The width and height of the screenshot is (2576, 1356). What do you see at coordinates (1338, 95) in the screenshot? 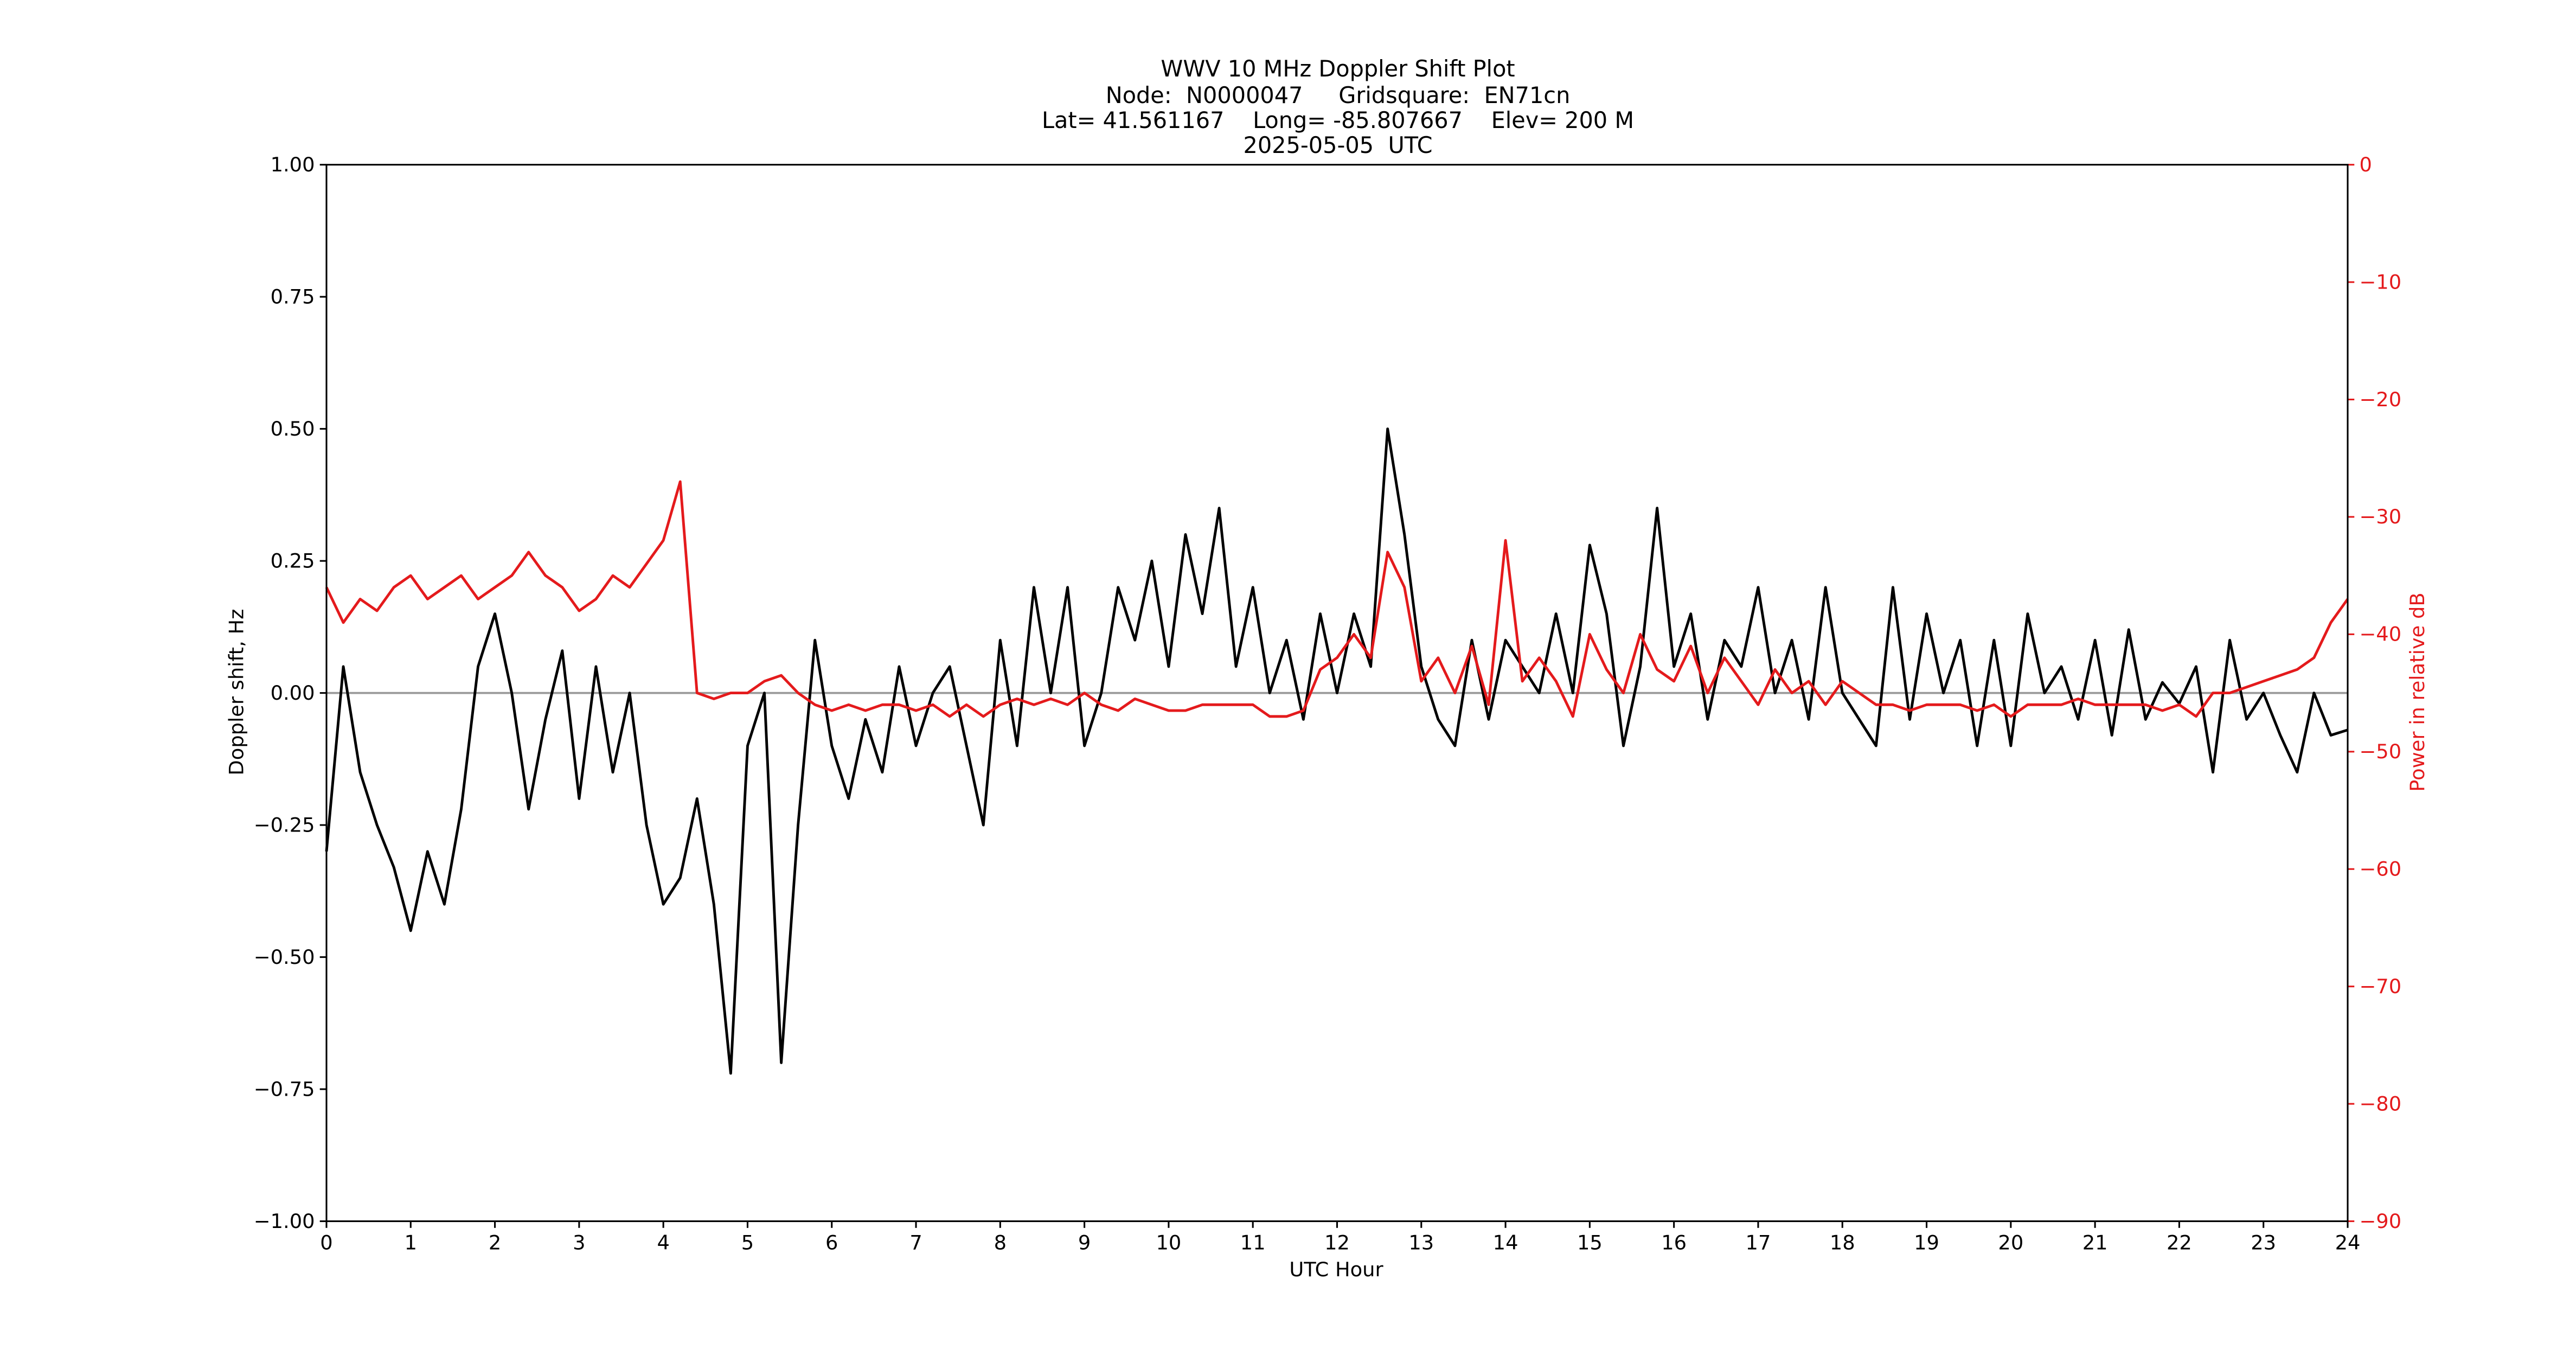
I see `chart-subtitle: Node: N0000047 Gridsquare: EN71cn` at bounding box center [1338, 95].